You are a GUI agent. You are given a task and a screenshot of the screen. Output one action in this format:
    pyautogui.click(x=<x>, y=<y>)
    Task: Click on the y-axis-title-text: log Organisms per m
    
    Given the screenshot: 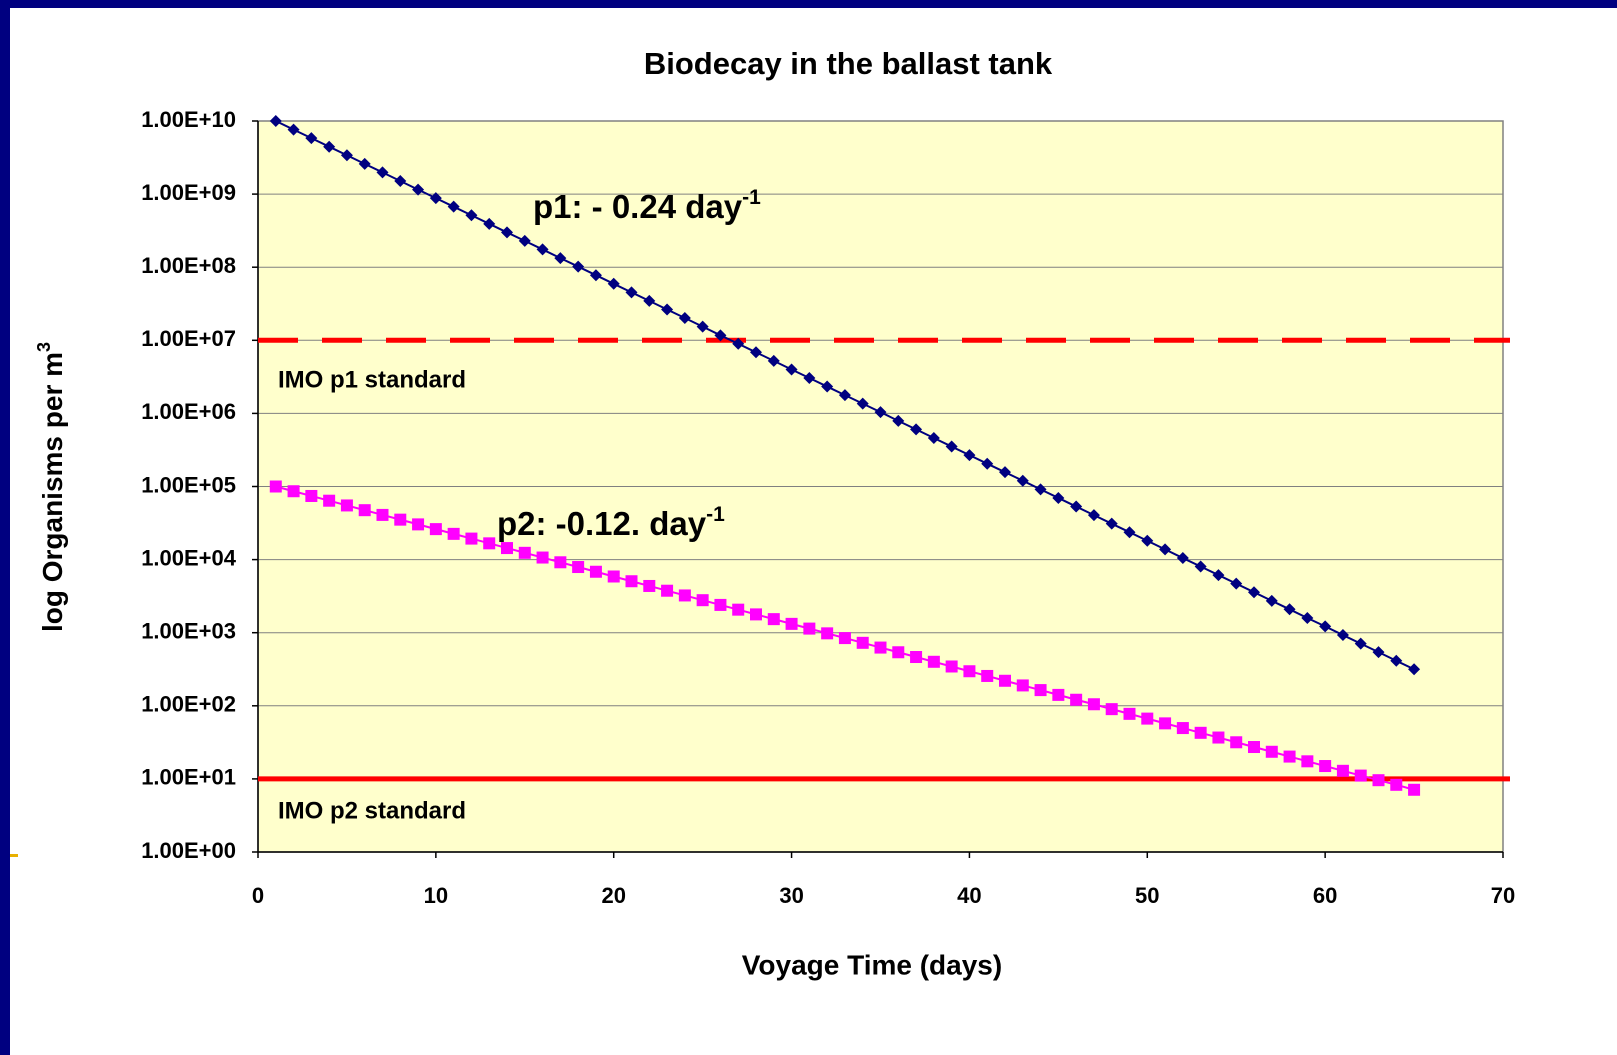 What is the action you would take?
    pyautogui.click(x=52, y=492)
    